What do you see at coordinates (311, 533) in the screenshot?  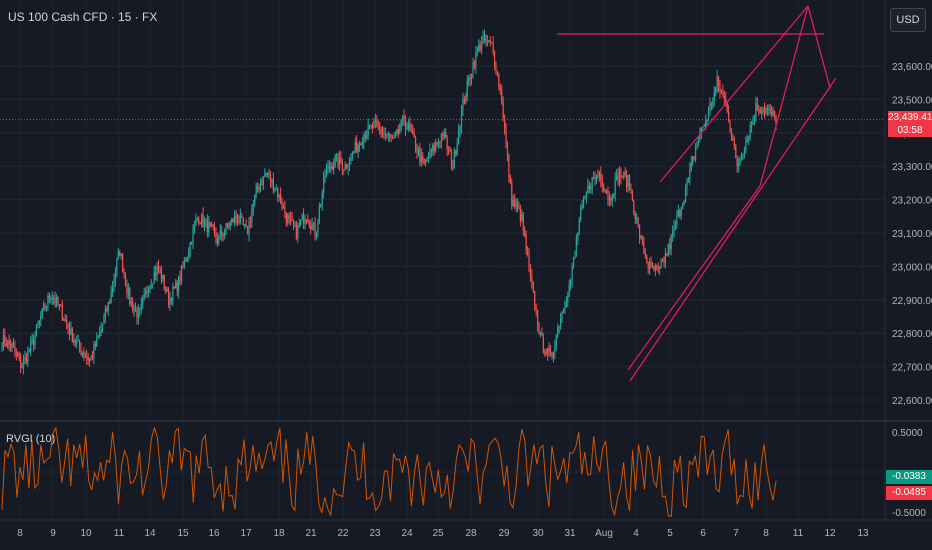 I see `x-tick-label: 21` at bounding box center [311, 533].